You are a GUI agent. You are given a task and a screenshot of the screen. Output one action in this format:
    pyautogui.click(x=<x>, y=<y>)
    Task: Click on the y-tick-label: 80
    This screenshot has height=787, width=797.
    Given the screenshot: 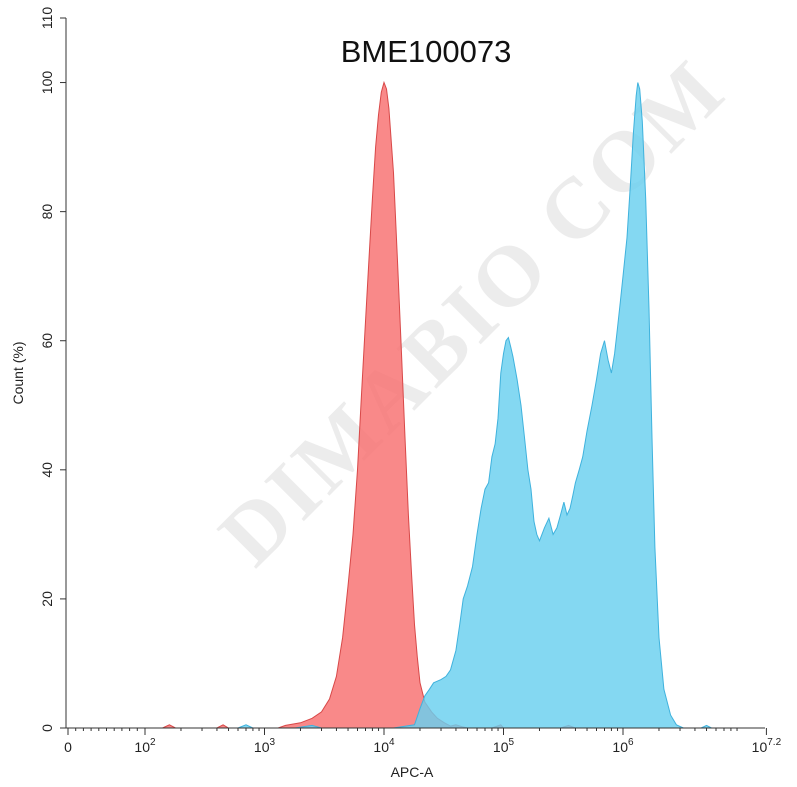 What is the action you would take?
    pyautogui.click(x=47, y=212)
    